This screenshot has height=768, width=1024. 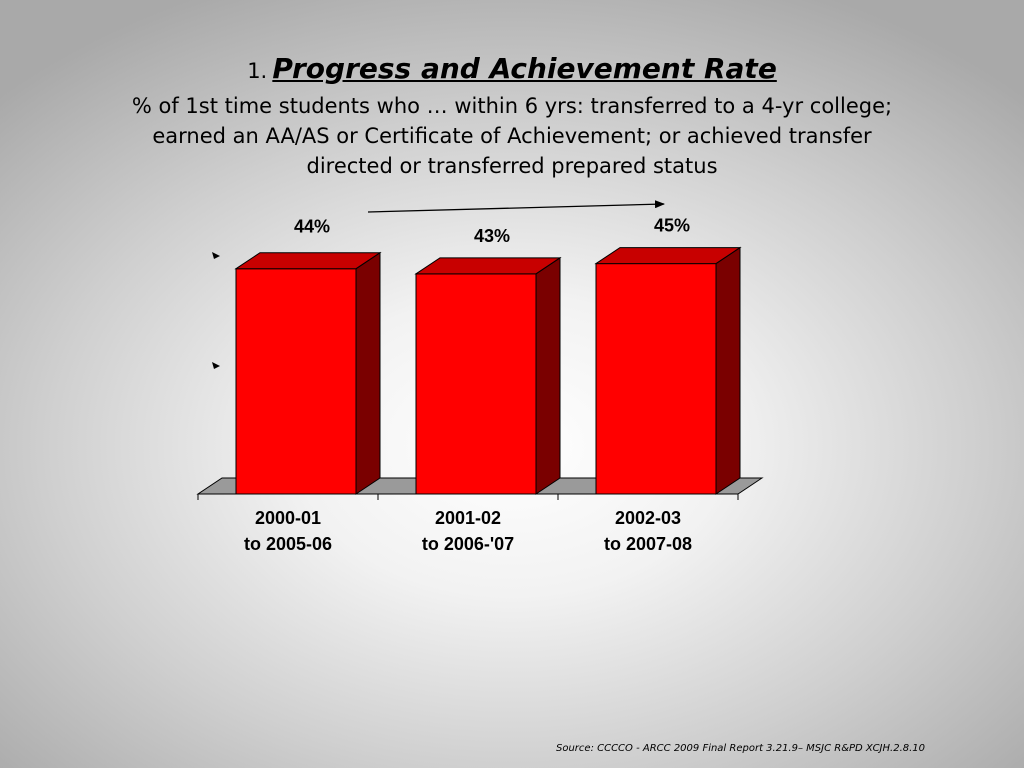 What do you see at coordinates (257, 71) in the screenshot?
I see `title-number: 1.` at bounding box center [257, 71].